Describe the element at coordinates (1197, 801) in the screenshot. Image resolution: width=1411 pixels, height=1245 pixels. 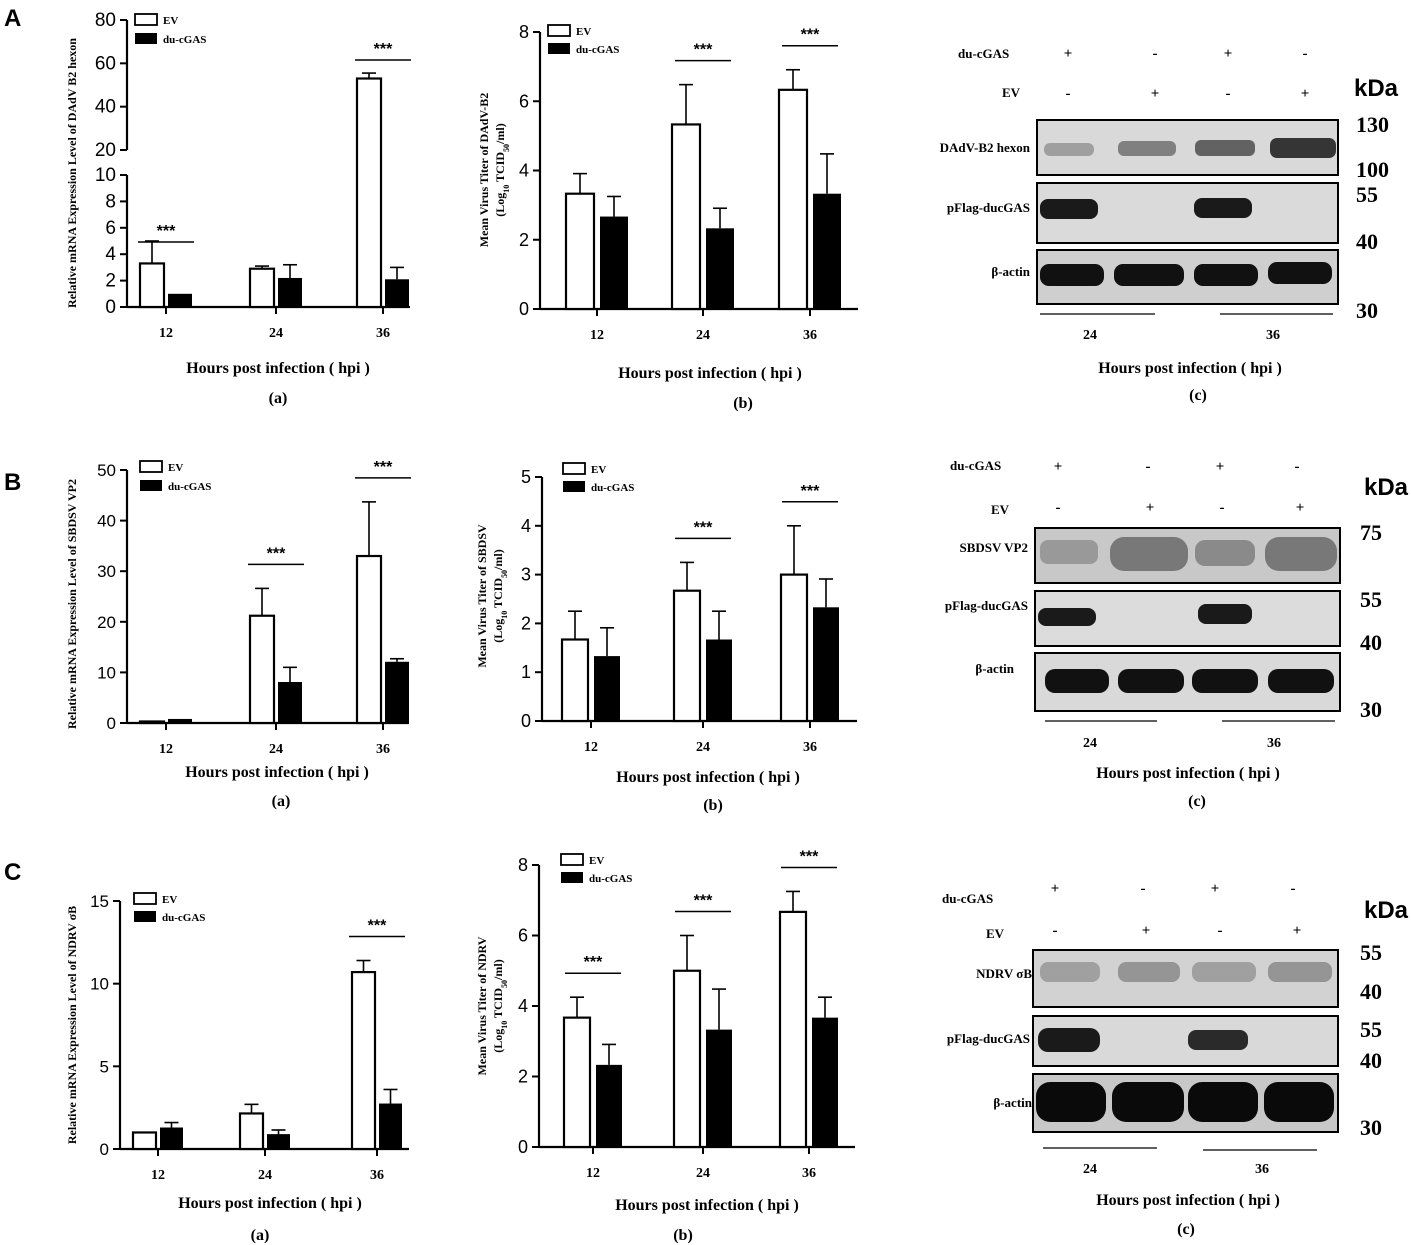
I see `blot-b-sublabel: (c)` at that location.